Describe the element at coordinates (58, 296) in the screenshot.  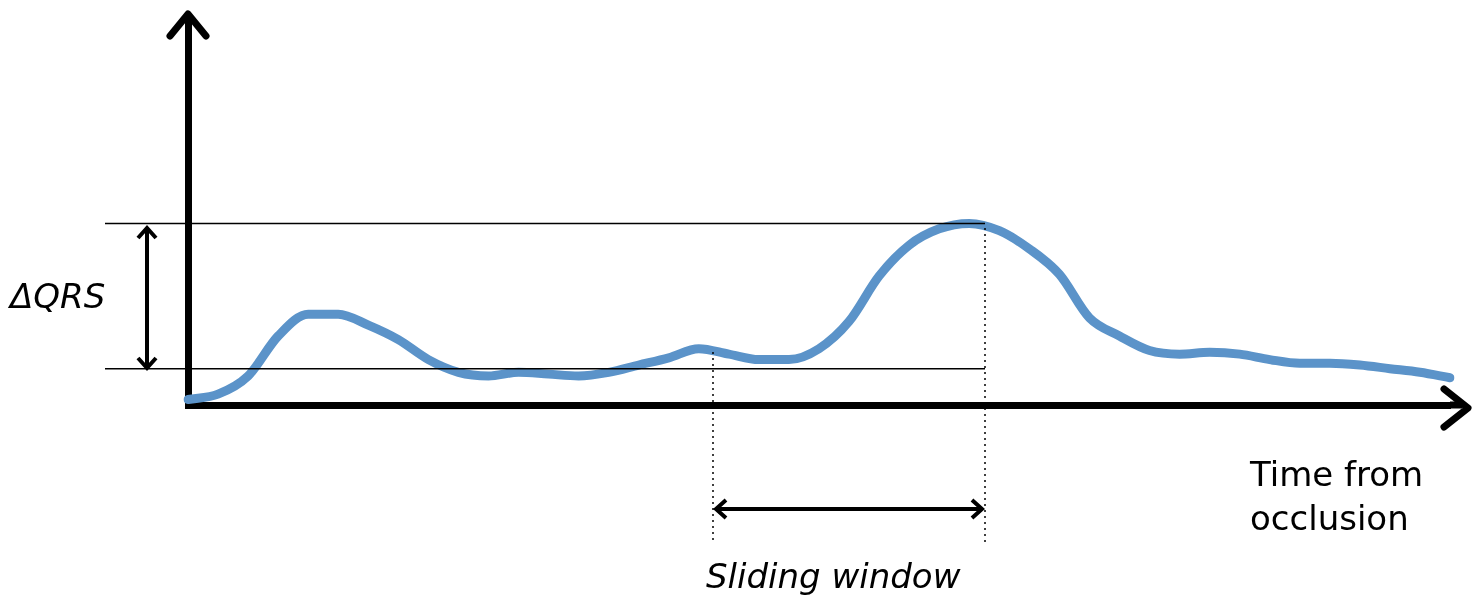
I see `text: ΔQRS` at that location.